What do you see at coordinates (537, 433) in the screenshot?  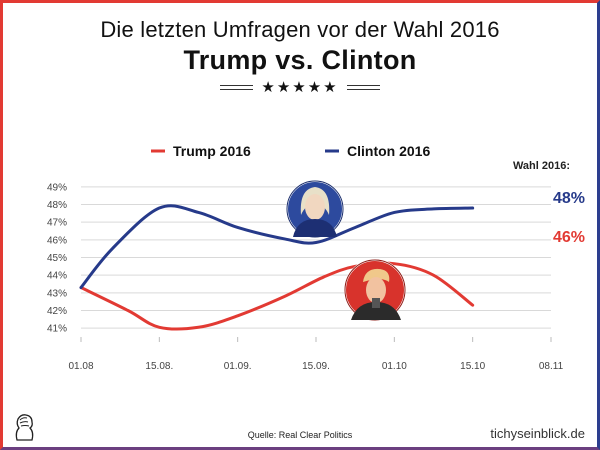 I see `brand-link: tichyseinblick.de` at bounding box center [537, 433].